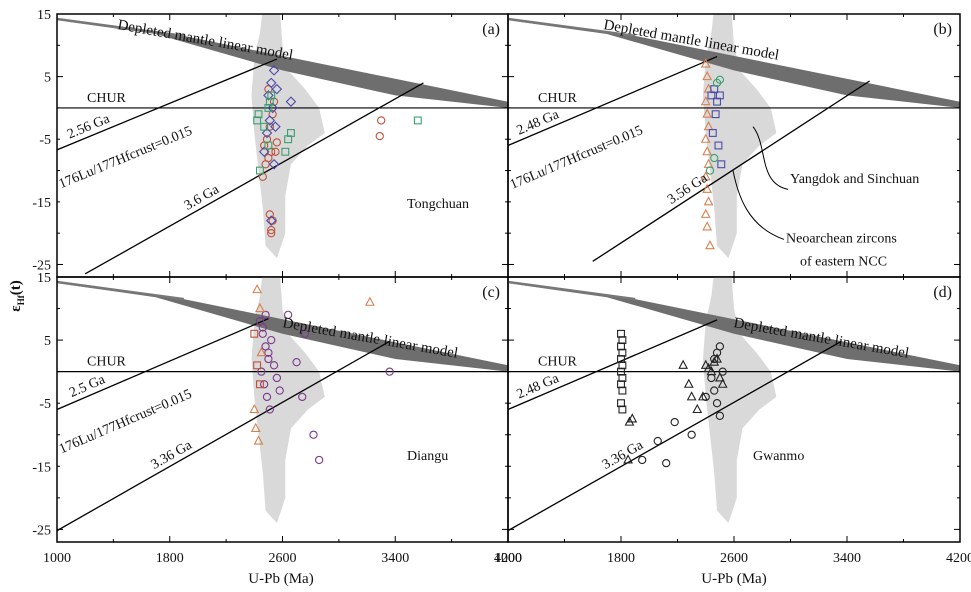 The height and width of the screenshot is (592, 971). What do you see at coordinates (491, 29) in the screenshot?
I see `panel-label: (a)` at bounding box center [491, 29].